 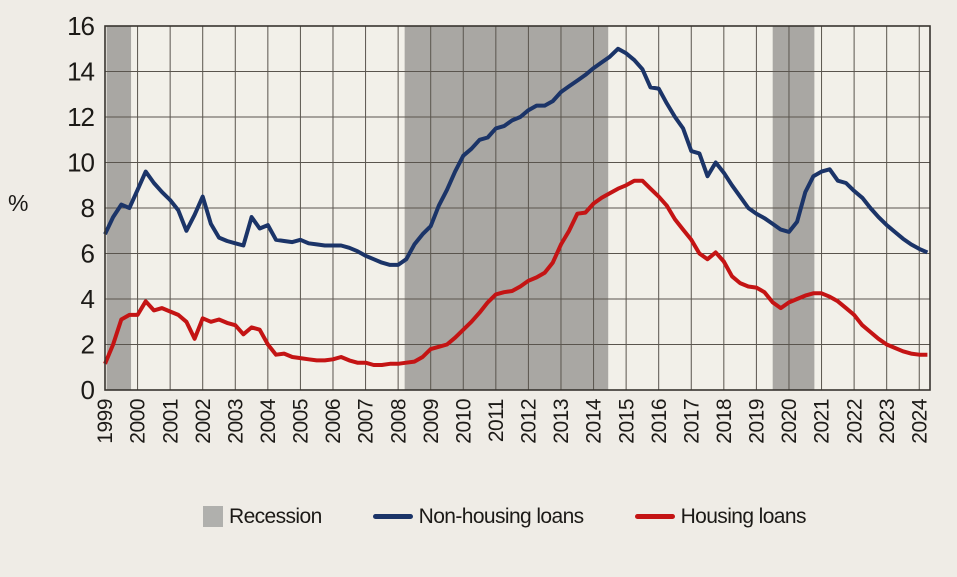 What do you see at coordinates (626, 421) in the screenshot?
I see `x-axis-tick-label: 2015` at bounding box center [626, 421].